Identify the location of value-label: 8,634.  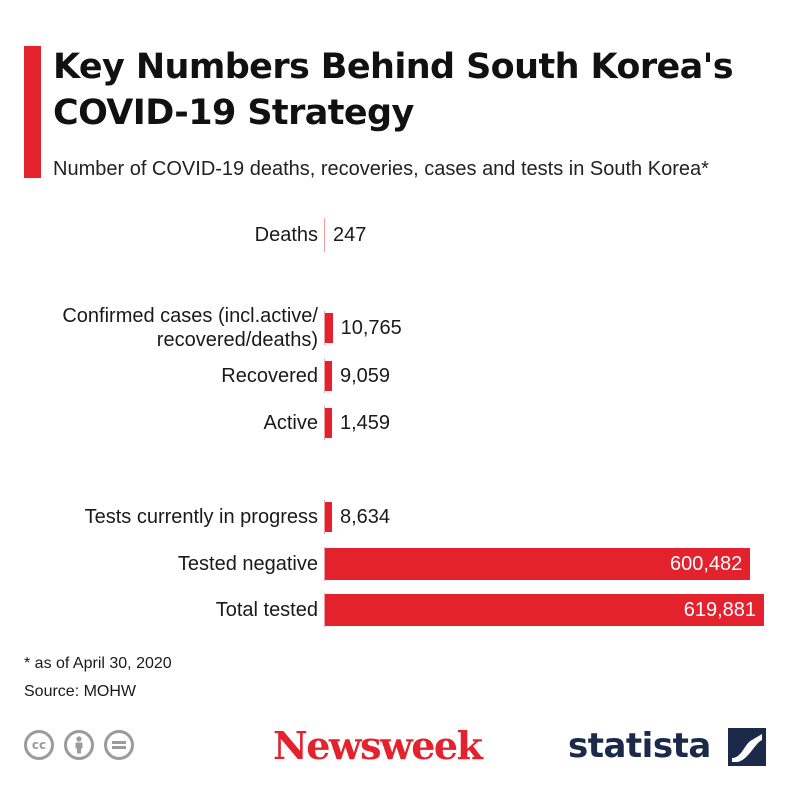
(365, 517).